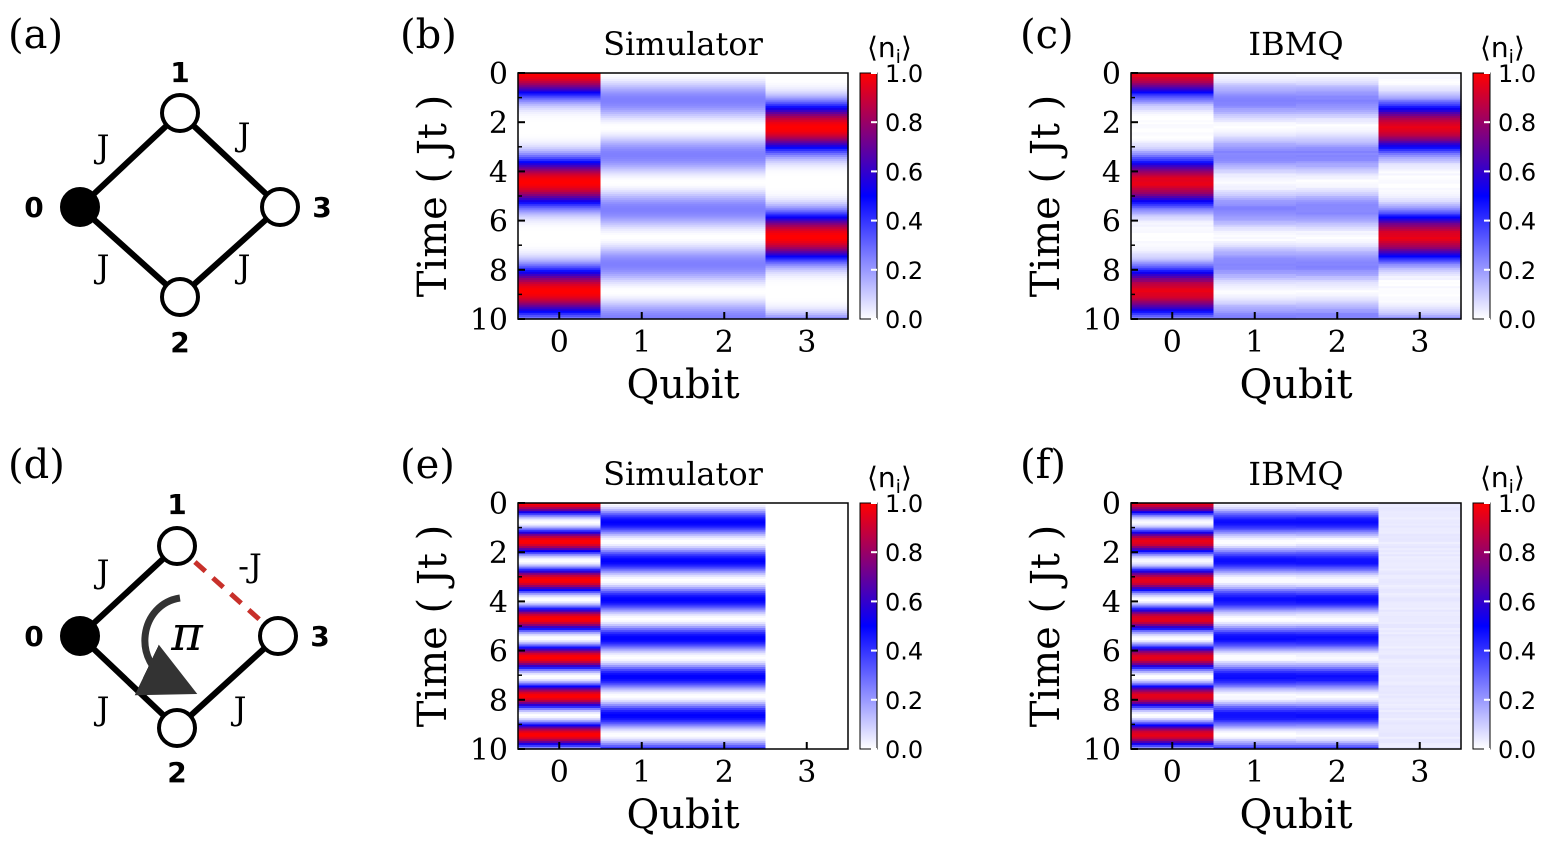 This screenshot has width=1563, height=845. I want to click on edge-label-2-3: J, so click(239, 709).